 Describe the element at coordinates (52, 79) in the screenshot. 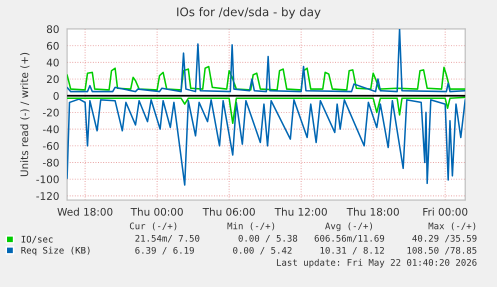

I see `y-tick-label: 20` at that location.